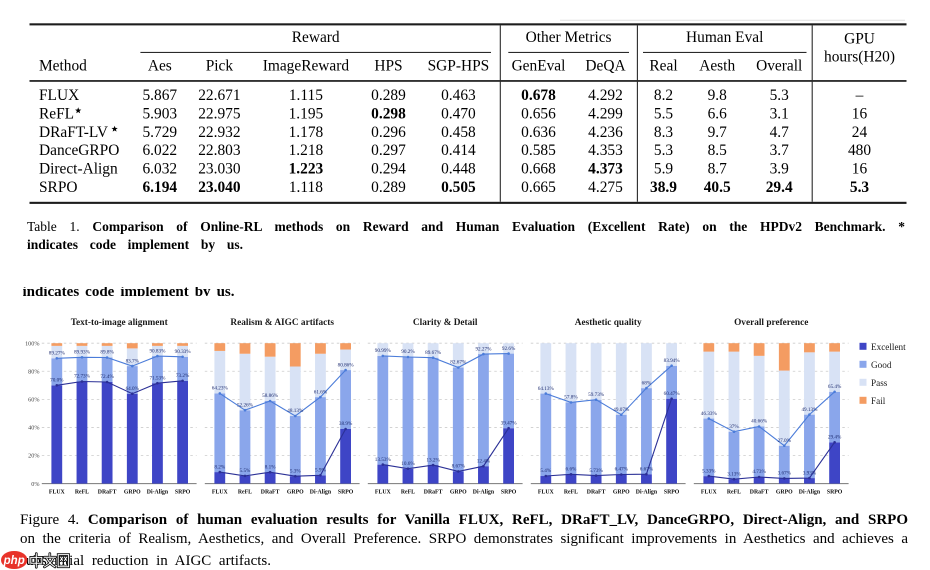 The height and width of the screenshot is (570, 930). What do you see at coordinates (734, 474) in the screenshot?
I see `svg-text: 3.13%` at bounding box center [734, 474].